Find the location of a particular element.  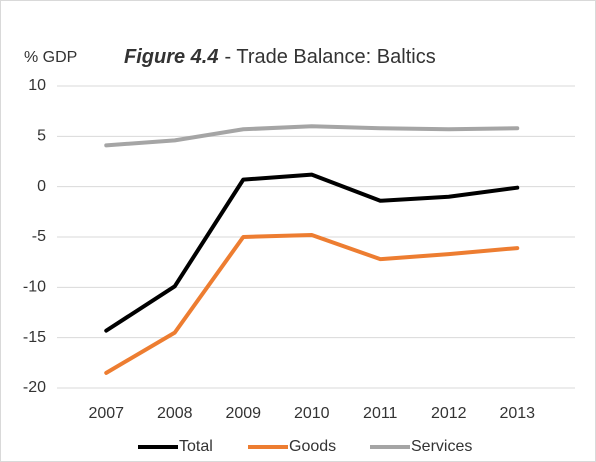

x-tick-label: 2011 is located at coordinates (380, 413).